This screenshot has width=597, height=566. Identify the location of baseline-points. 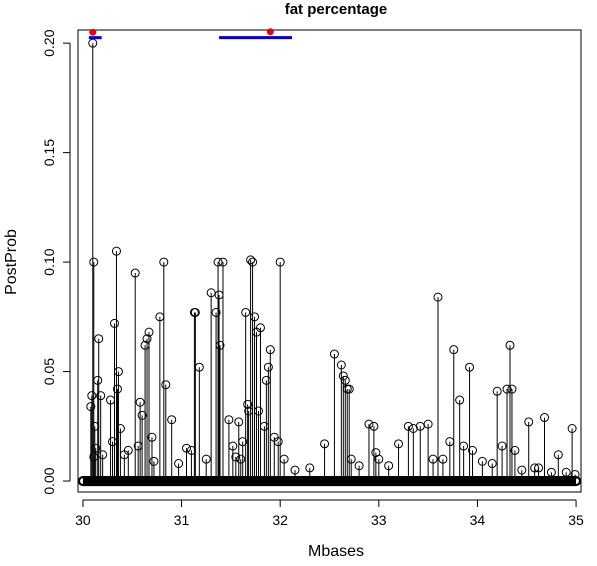
(329, 481).